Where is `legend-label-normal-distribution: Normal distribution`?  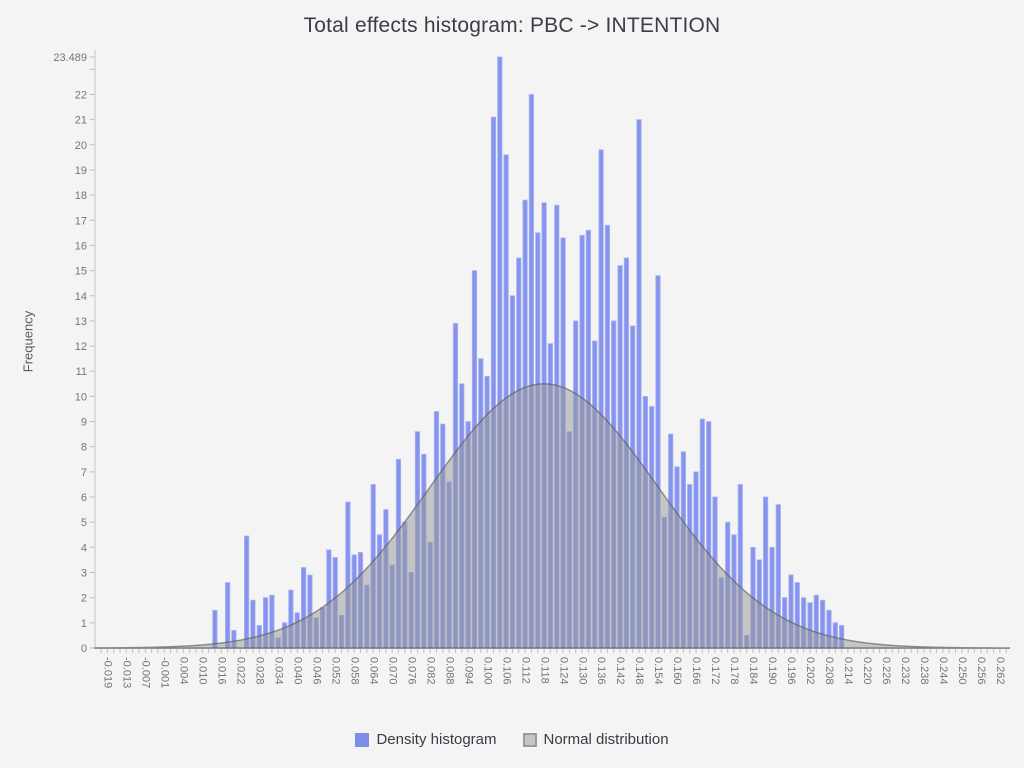 legend-label-normal-distribution: Normal distribution is located at coordinates (606, 739).